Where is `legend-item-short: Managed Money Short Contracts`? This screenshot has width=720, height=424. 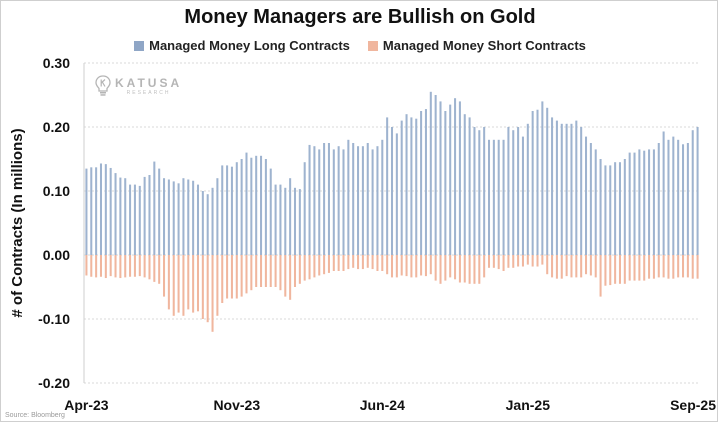
legend-item-short: Managed Money Short Contracts is located at coordinates (476, 45).